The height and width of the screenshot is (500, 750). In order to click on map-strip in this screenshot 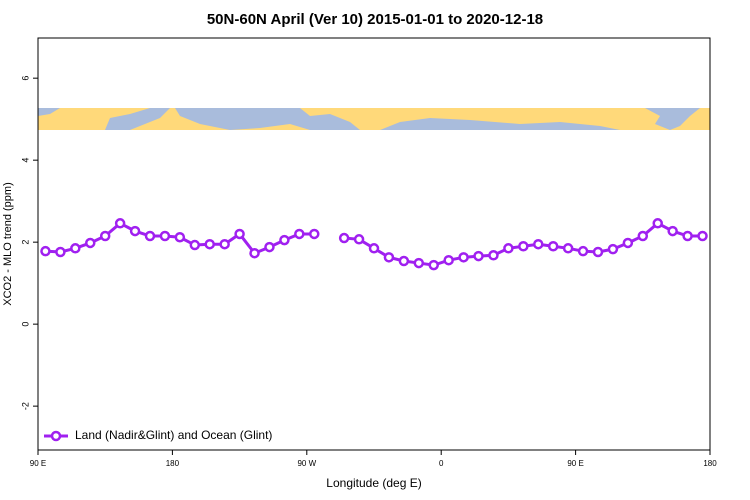, I will do `click(374, 119)`.